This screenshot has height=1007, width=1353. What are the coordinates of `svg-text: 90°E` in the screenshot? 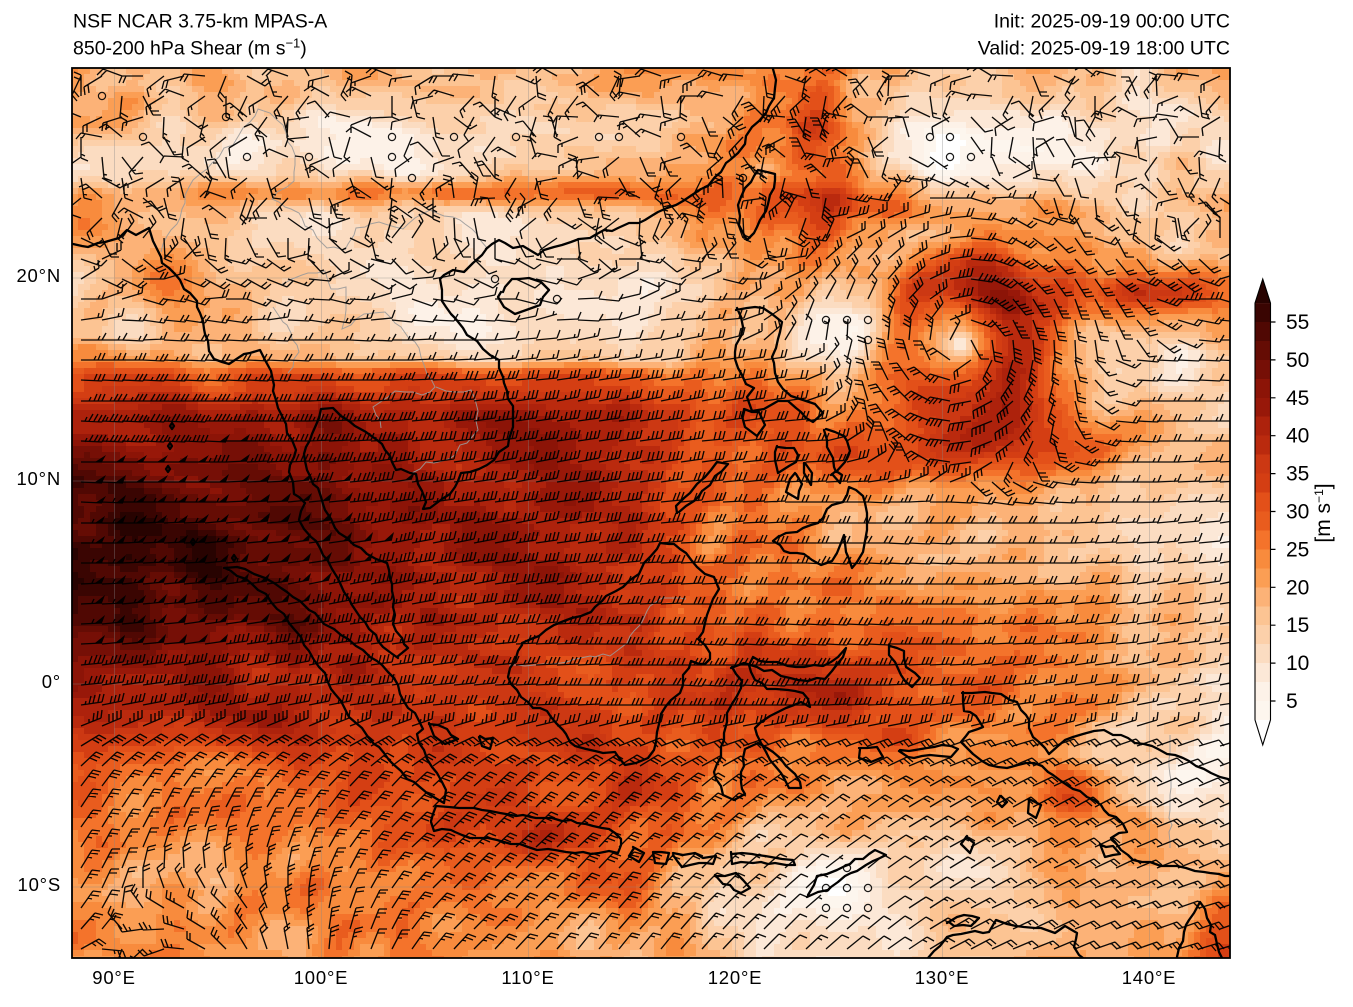 It's located at (114, 977).